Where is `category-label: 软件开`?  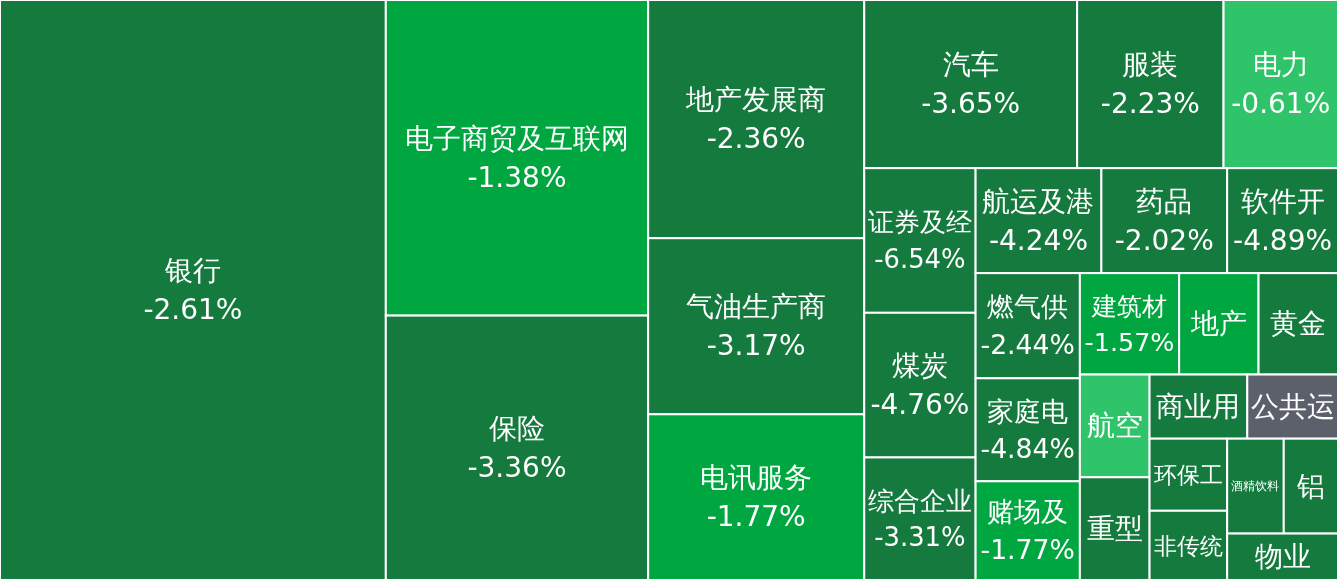
category-label: 软件开 is located at coordinates (1282, 201).